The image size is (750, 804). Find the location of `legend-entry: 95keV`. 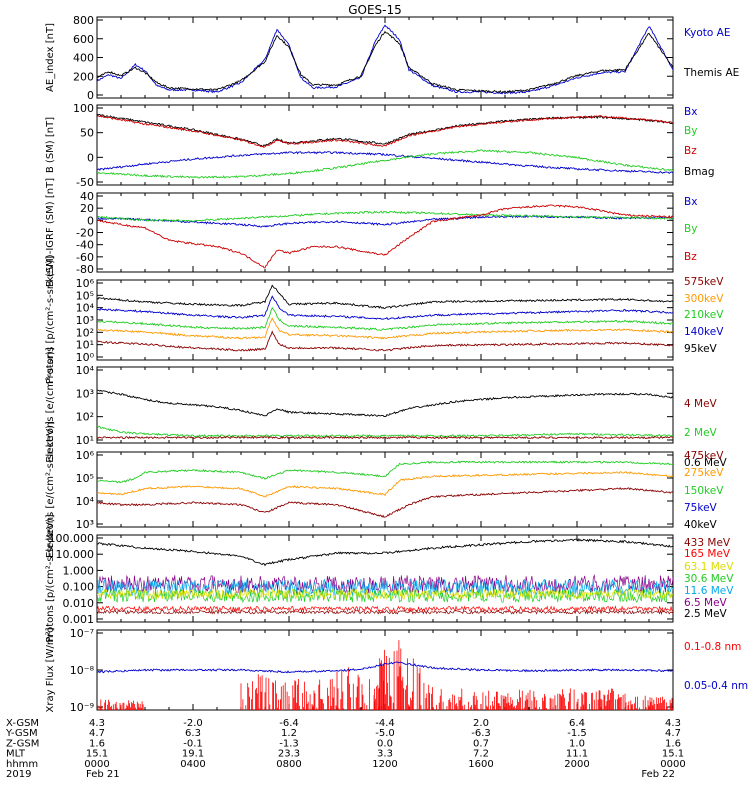

legend-entry: 95keV is located at coordinates (701, 349).